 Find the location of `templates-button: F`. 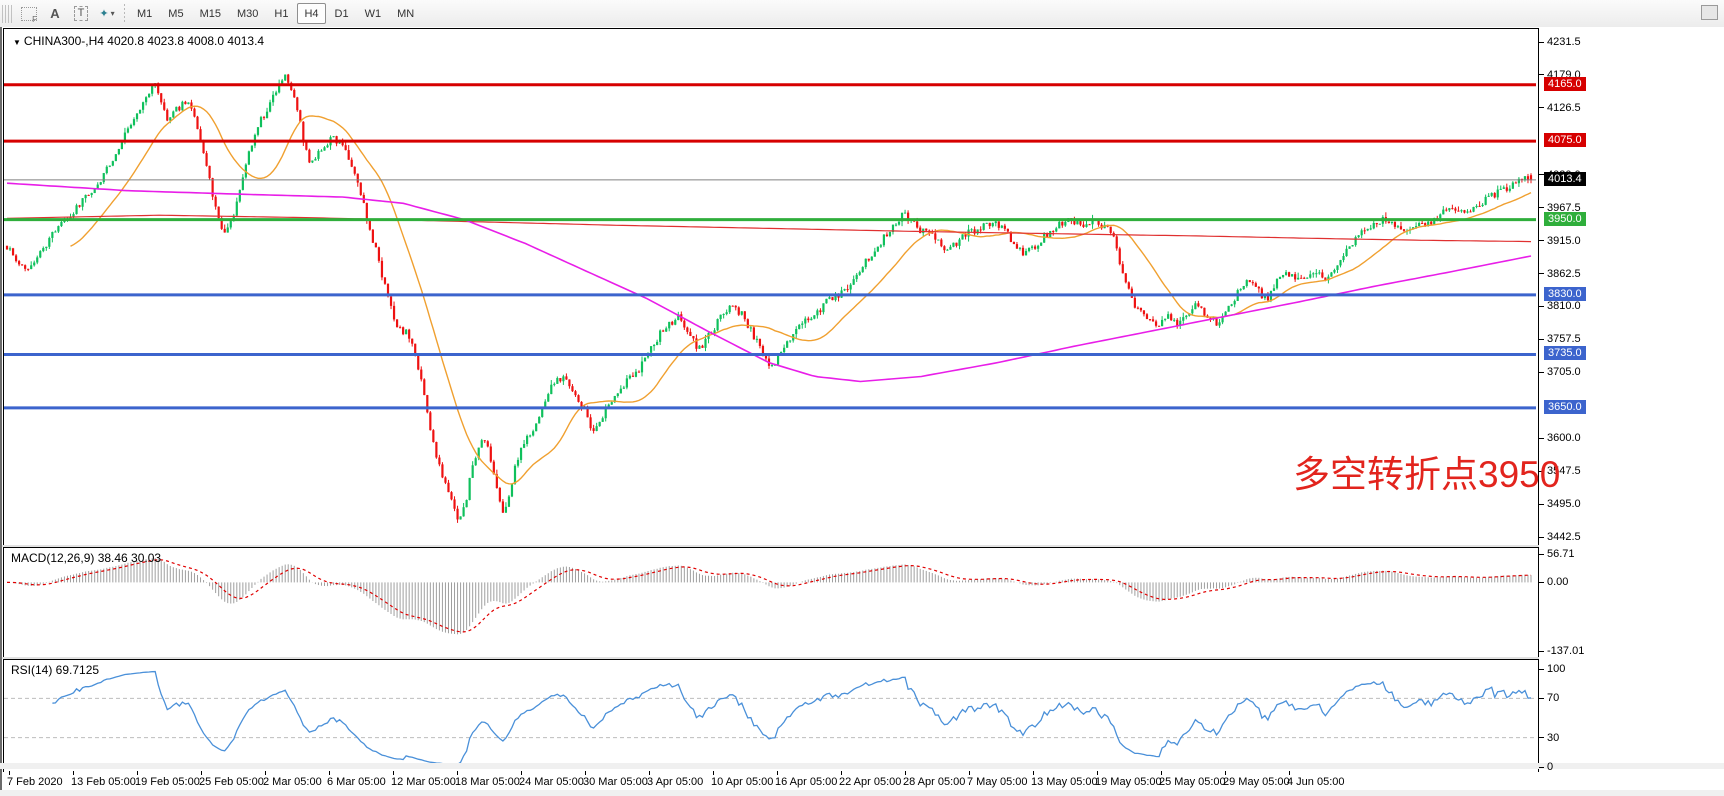

templates-button: F is located at coordinates (29, 14).